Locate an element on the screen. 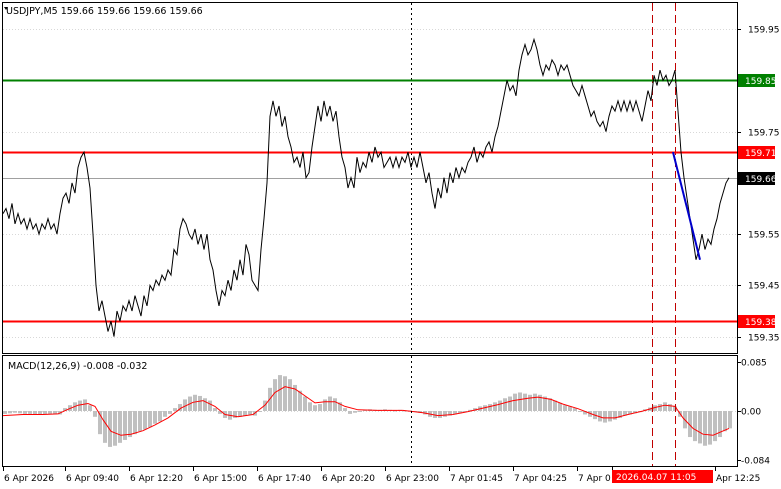 This screenshot has width=781, height=489. macd-title: MACD(12,26,9) -0.008 -0.032 is located at coordinates (77, 366).